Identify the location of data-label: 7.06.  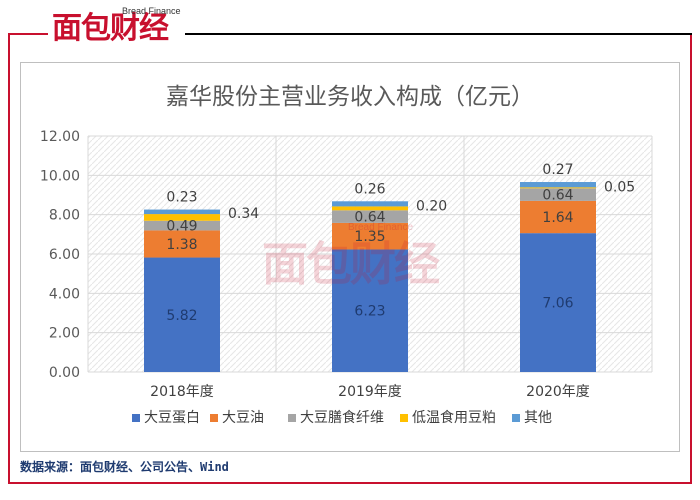
(557, 304).